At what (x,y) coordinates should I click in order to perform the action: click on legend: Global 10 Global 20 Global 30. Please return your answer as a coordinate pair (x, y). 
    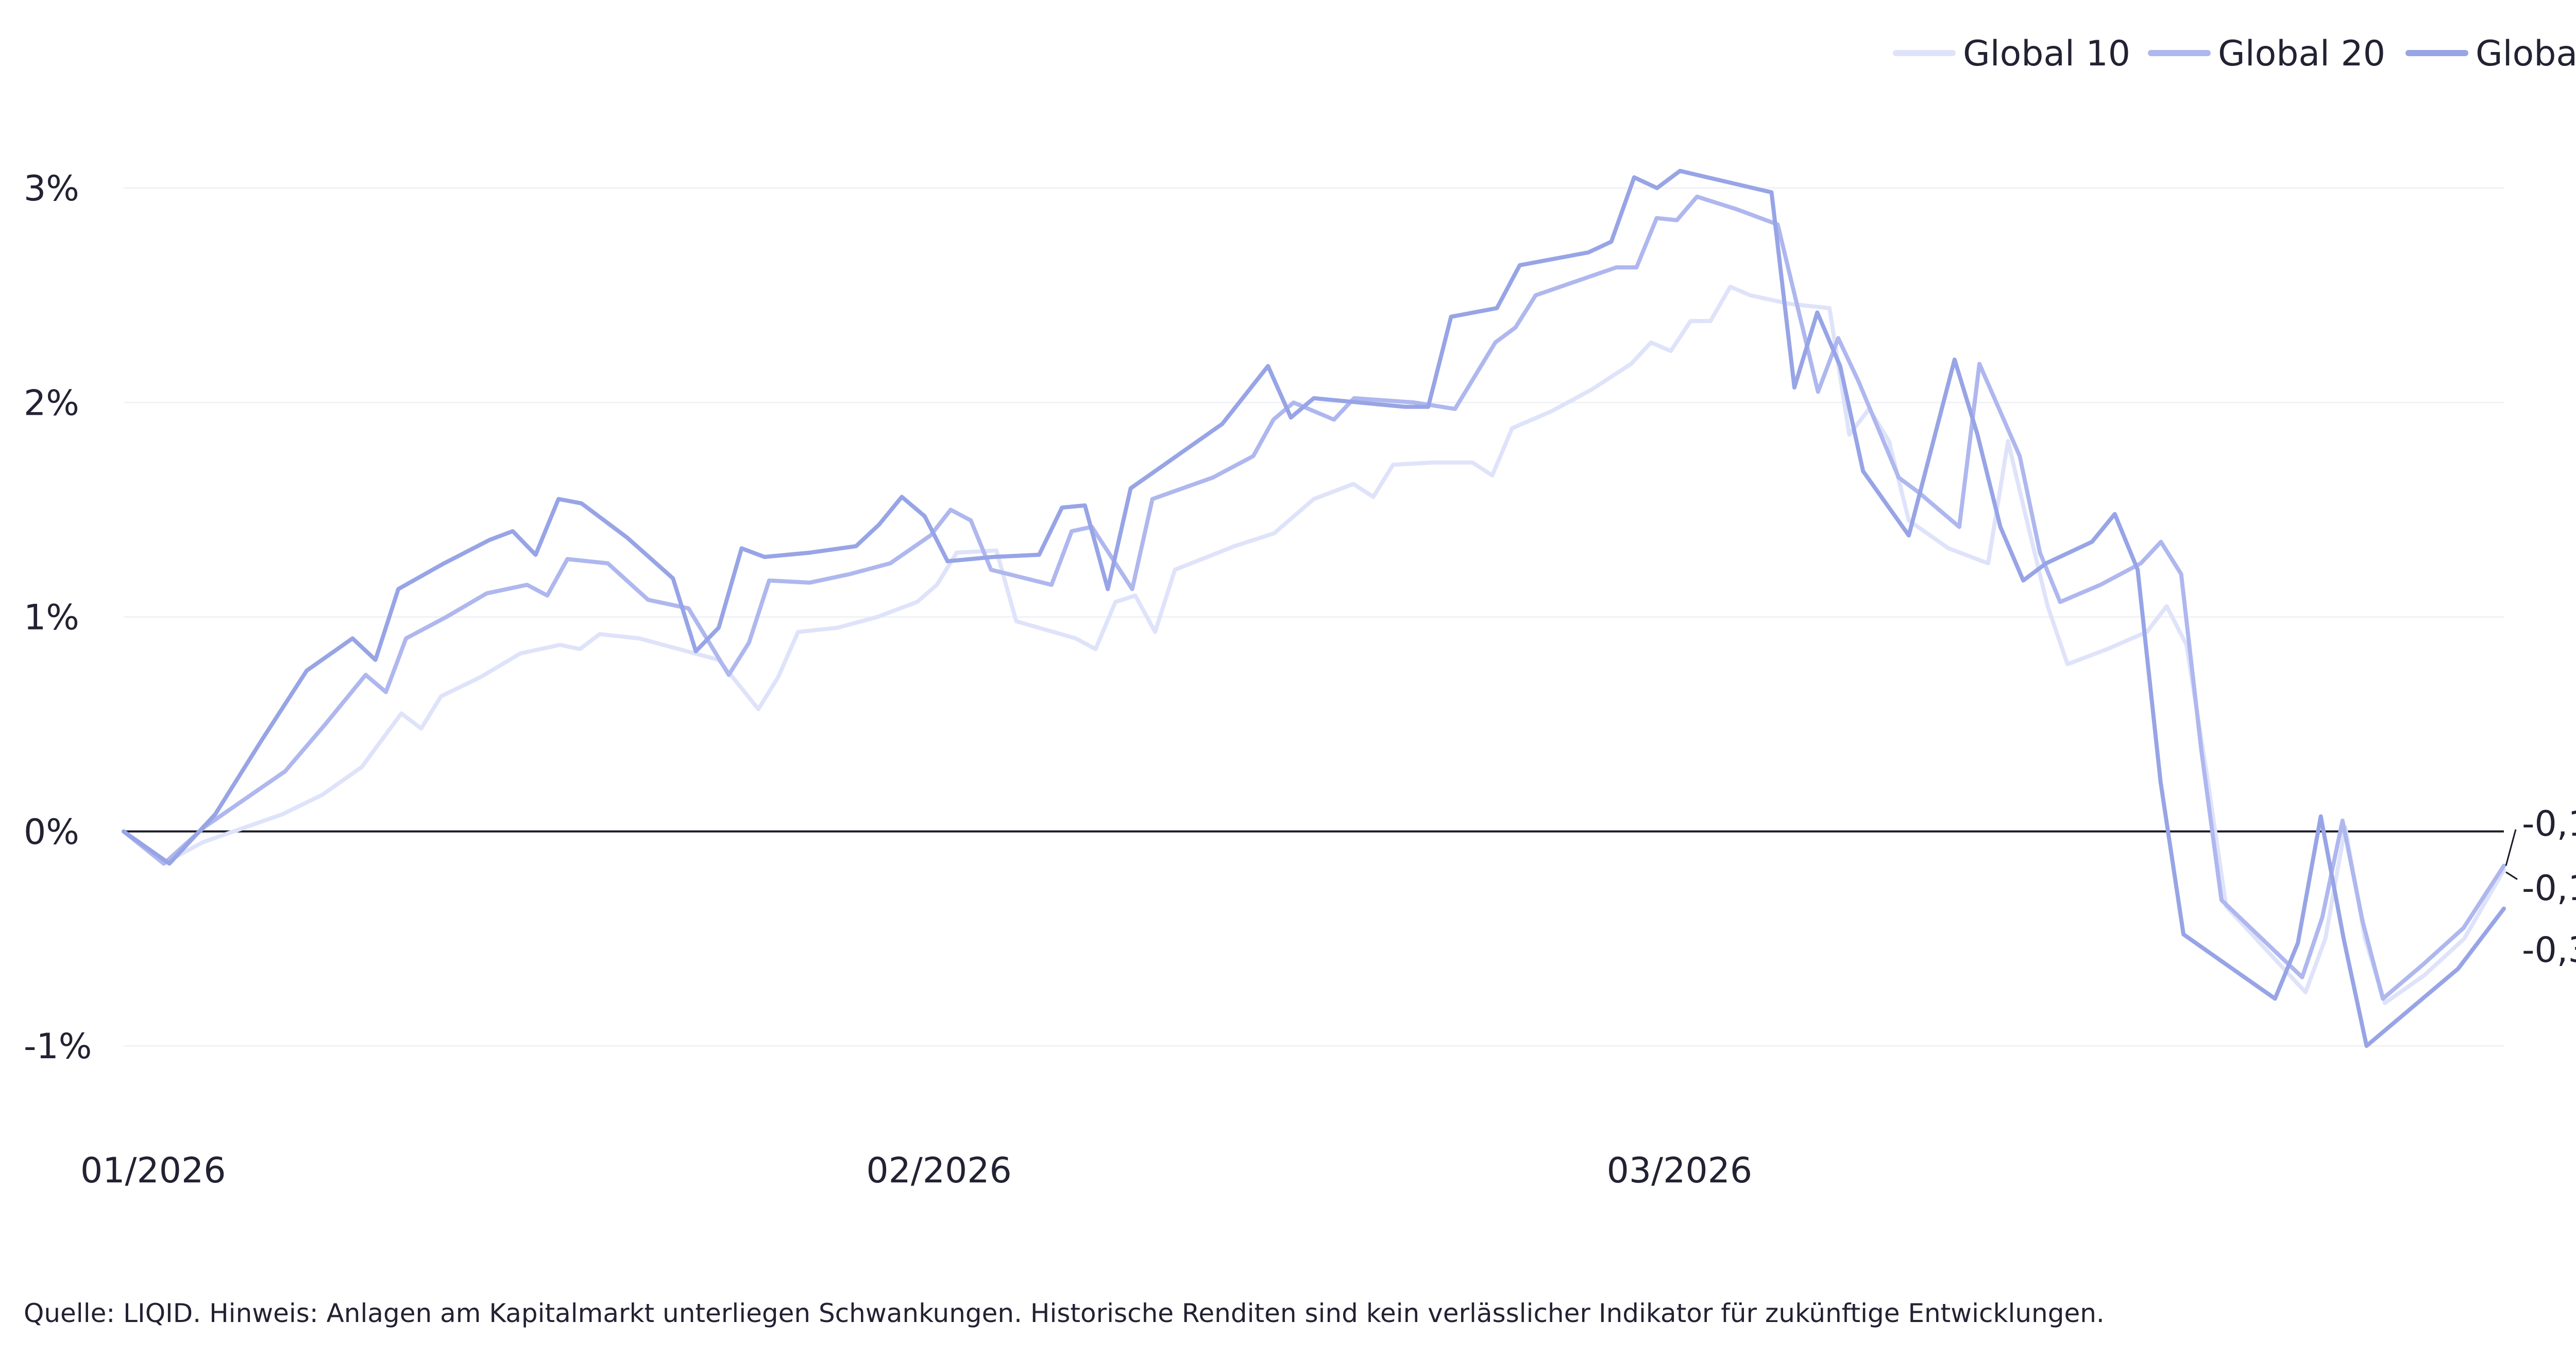
    Looking at the image, I should click on (2234, 53).